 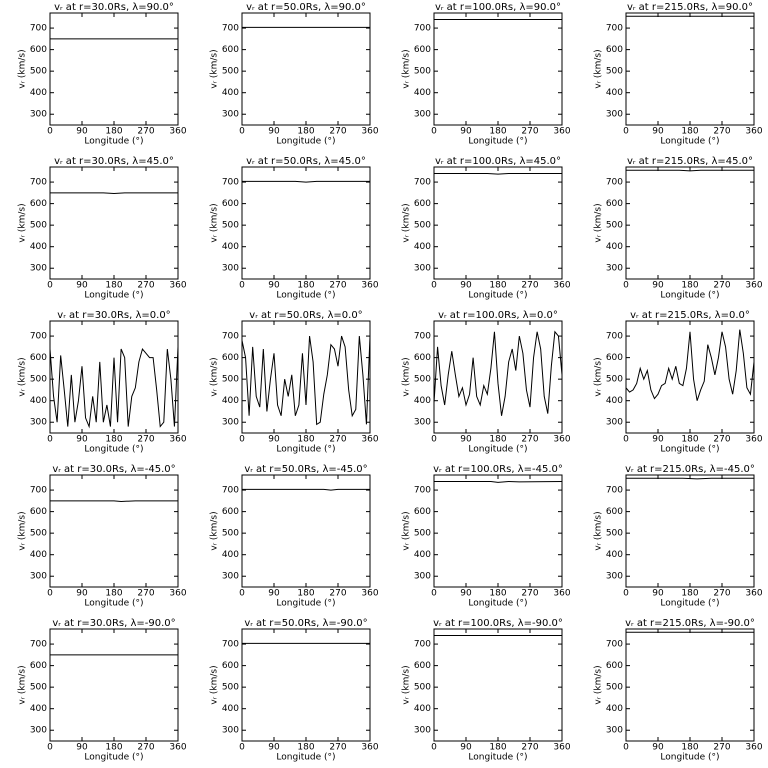 I want to click on chart-title: vᵣ at r=100.0Rs, λ=90.0°, so click(x=498, y=7).